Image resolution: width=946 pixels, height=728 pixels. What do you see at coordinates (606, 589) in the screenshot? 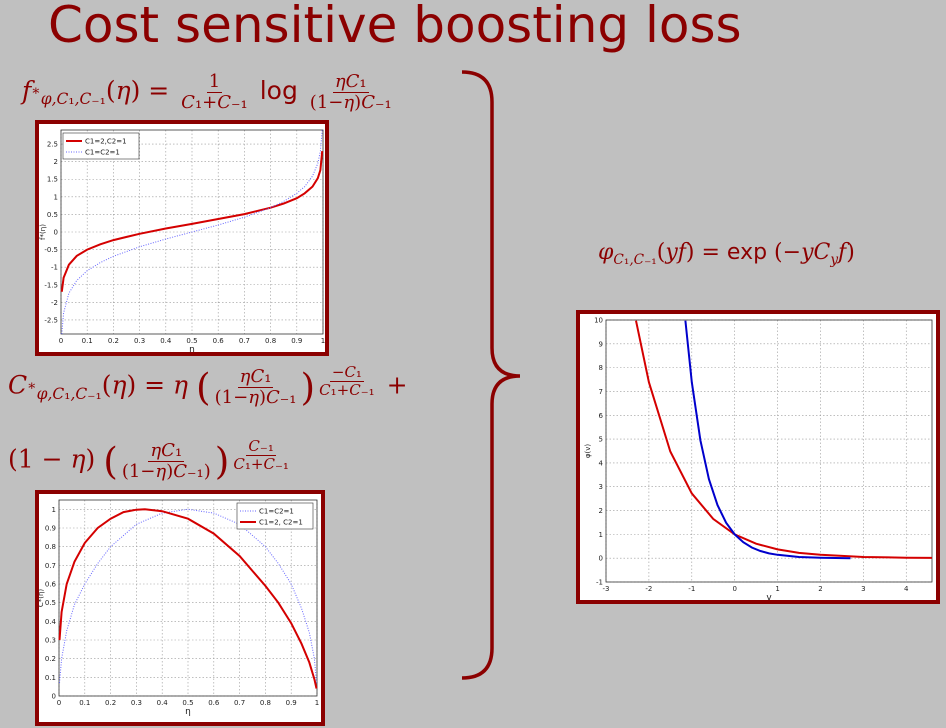
I see `x-tick-label: -3` at bounding box center [606, 589].